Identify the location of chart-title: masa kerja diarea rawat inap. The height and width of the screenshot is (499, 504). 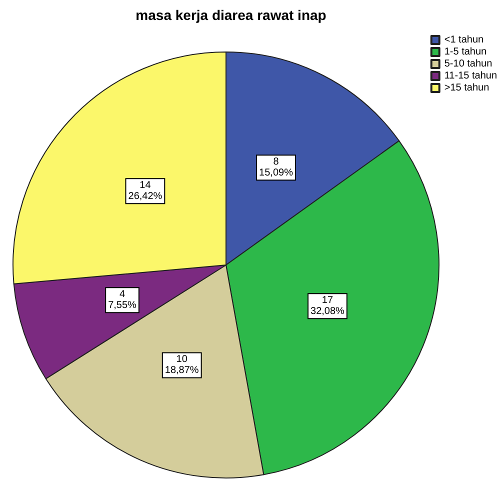
(231, 15).